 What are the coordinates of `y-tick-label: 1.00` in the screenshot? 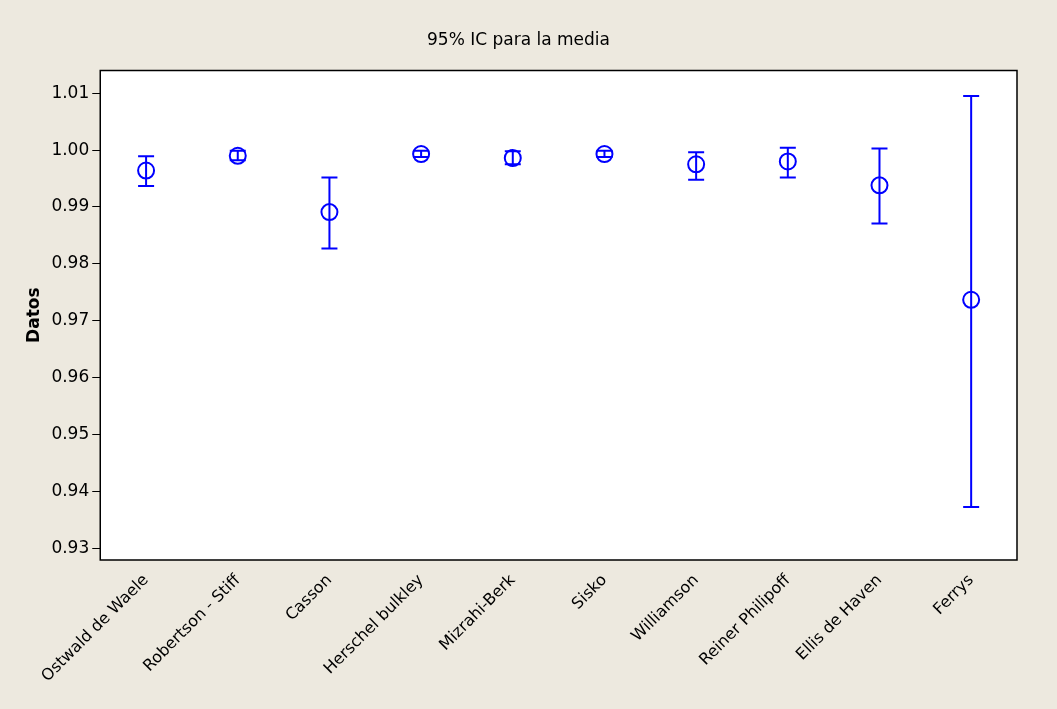 It's located at (70, 148).